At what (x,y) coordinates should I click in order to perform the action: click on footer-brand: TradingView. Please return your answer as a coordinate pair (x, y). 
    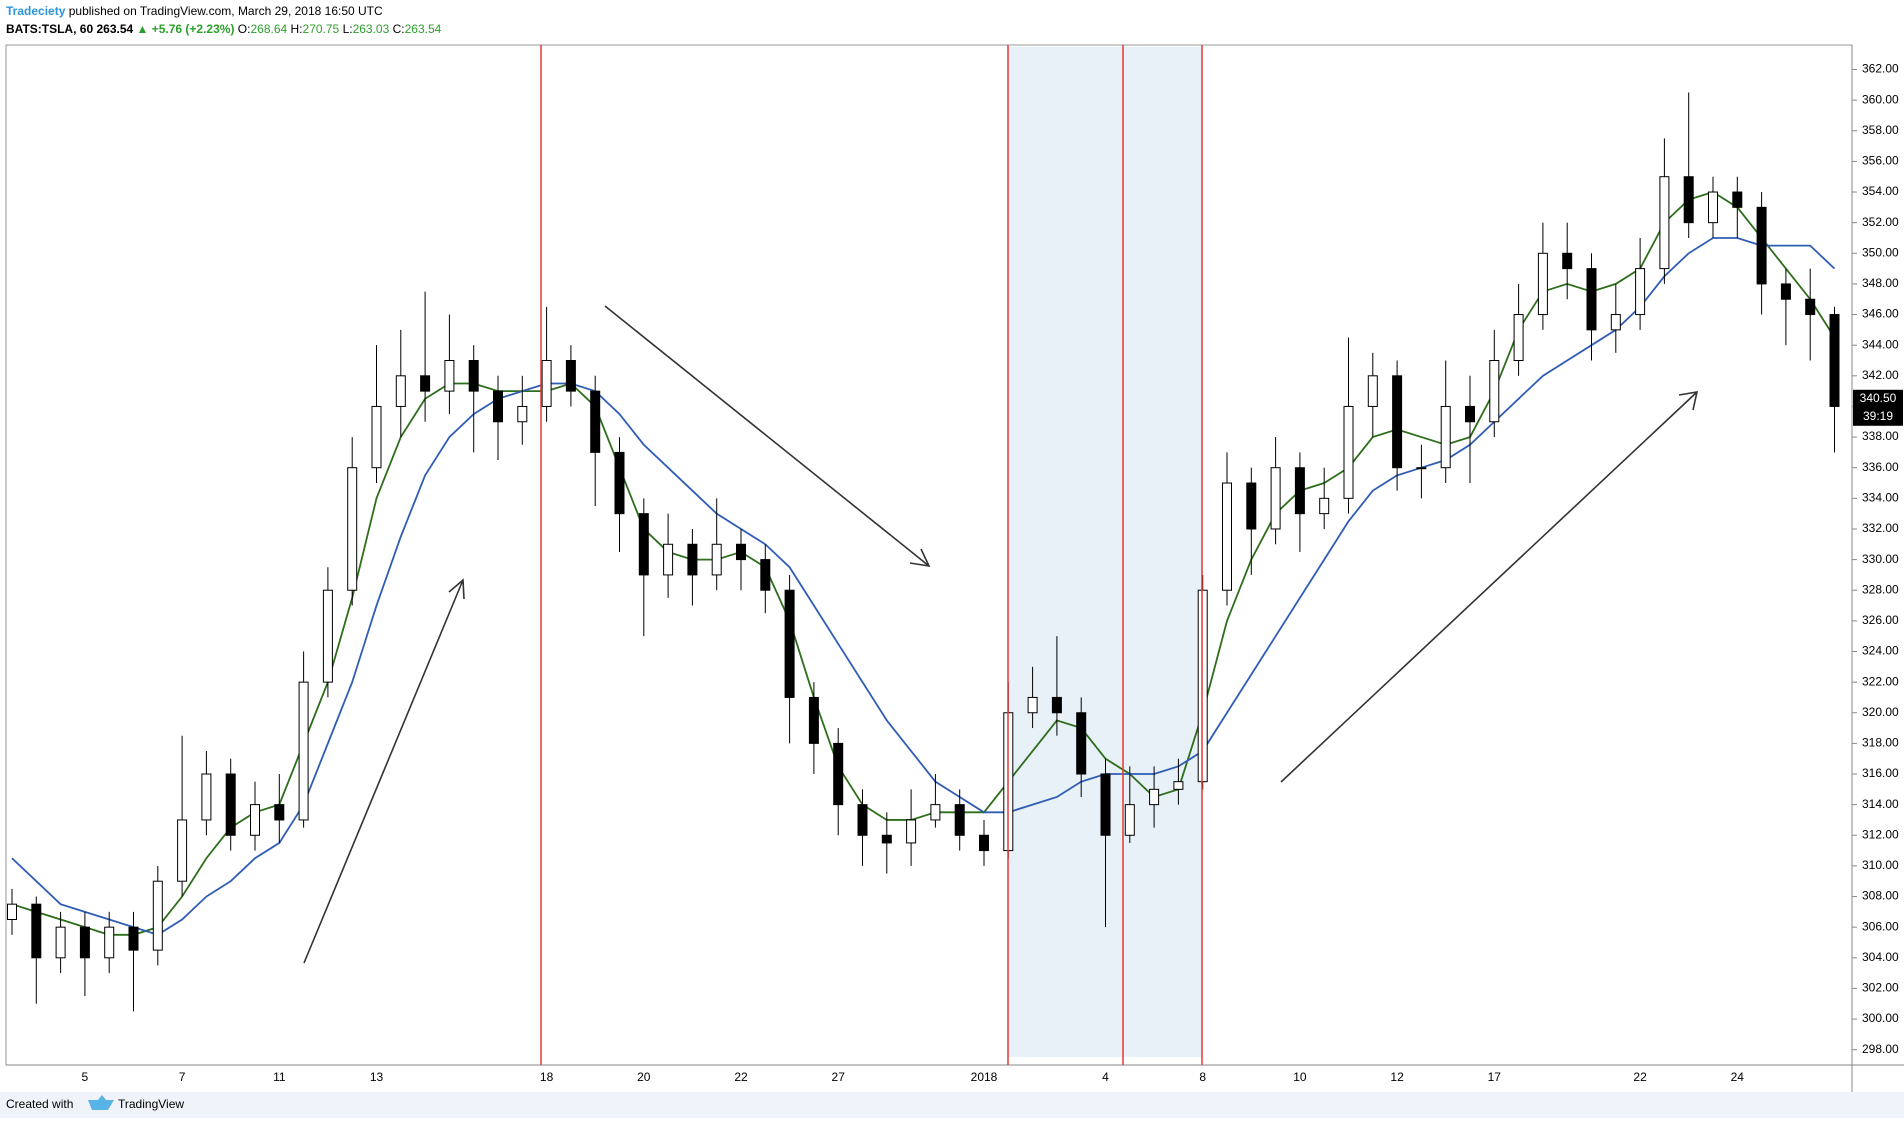
    Looking at the image, I should click on (151, 1104).